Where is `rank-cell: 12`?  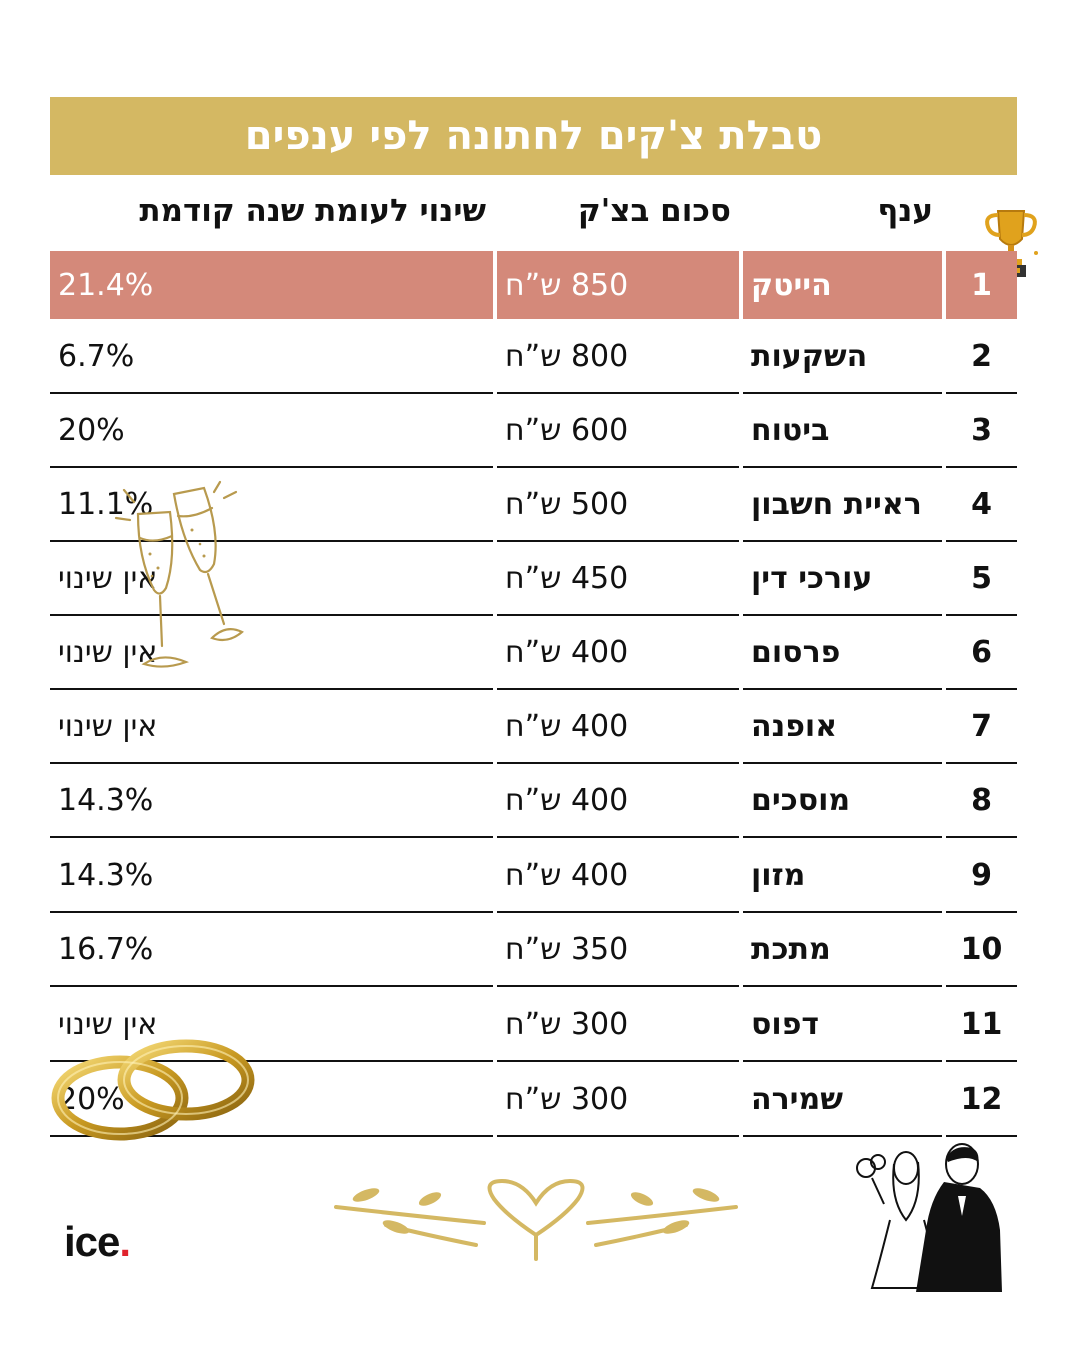 rank-cell: 12 is located at coordinates (981, 1100).